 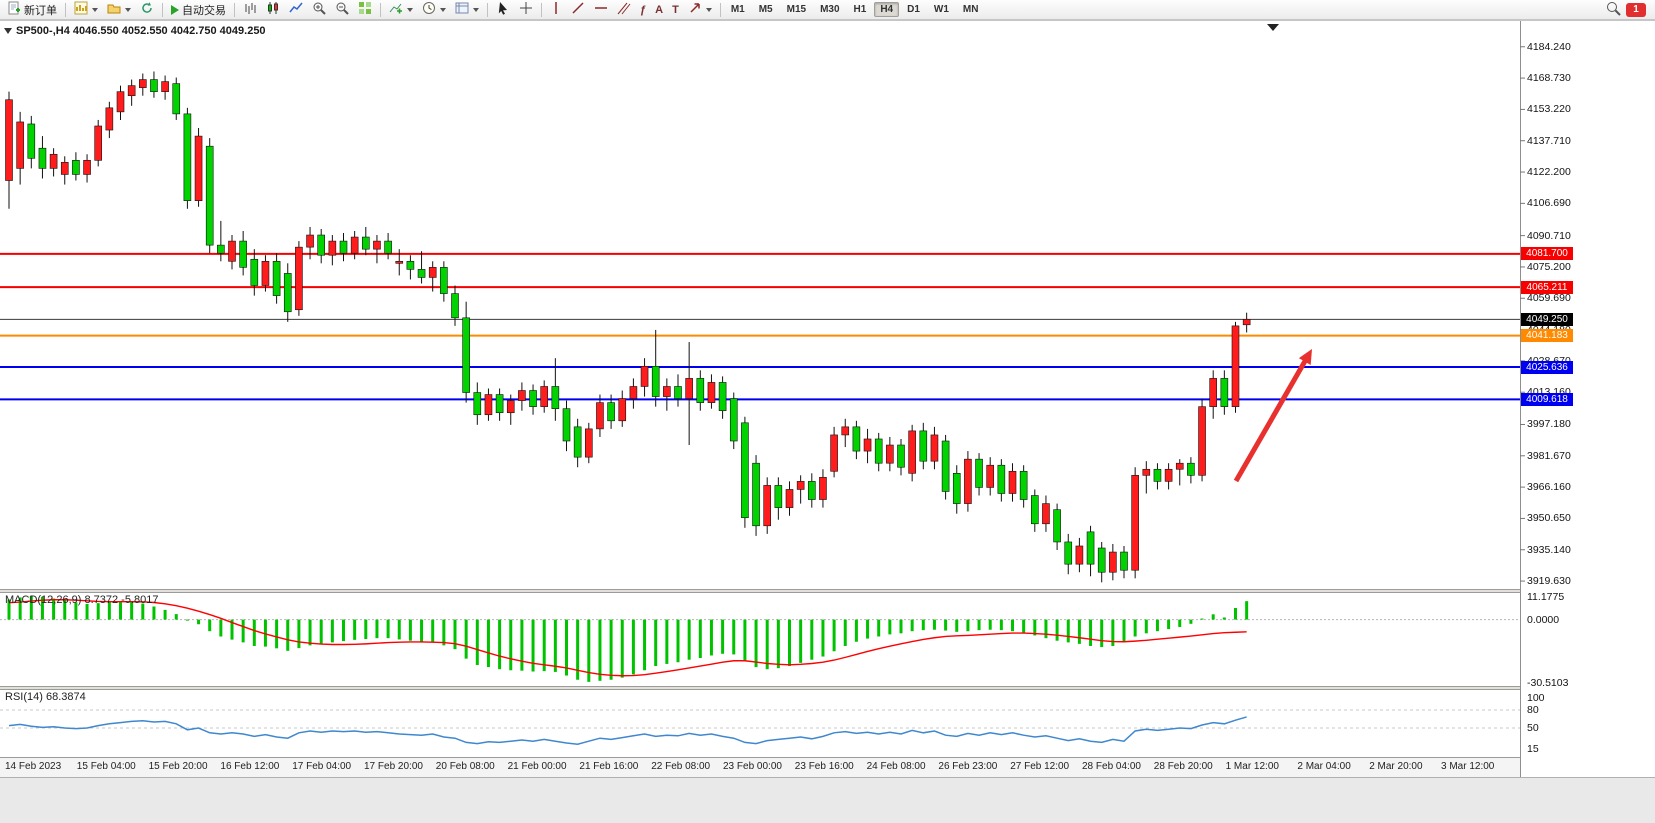 I want to click on time-axis-label: 15 Feb 20:00, so click(x=178, y=766).